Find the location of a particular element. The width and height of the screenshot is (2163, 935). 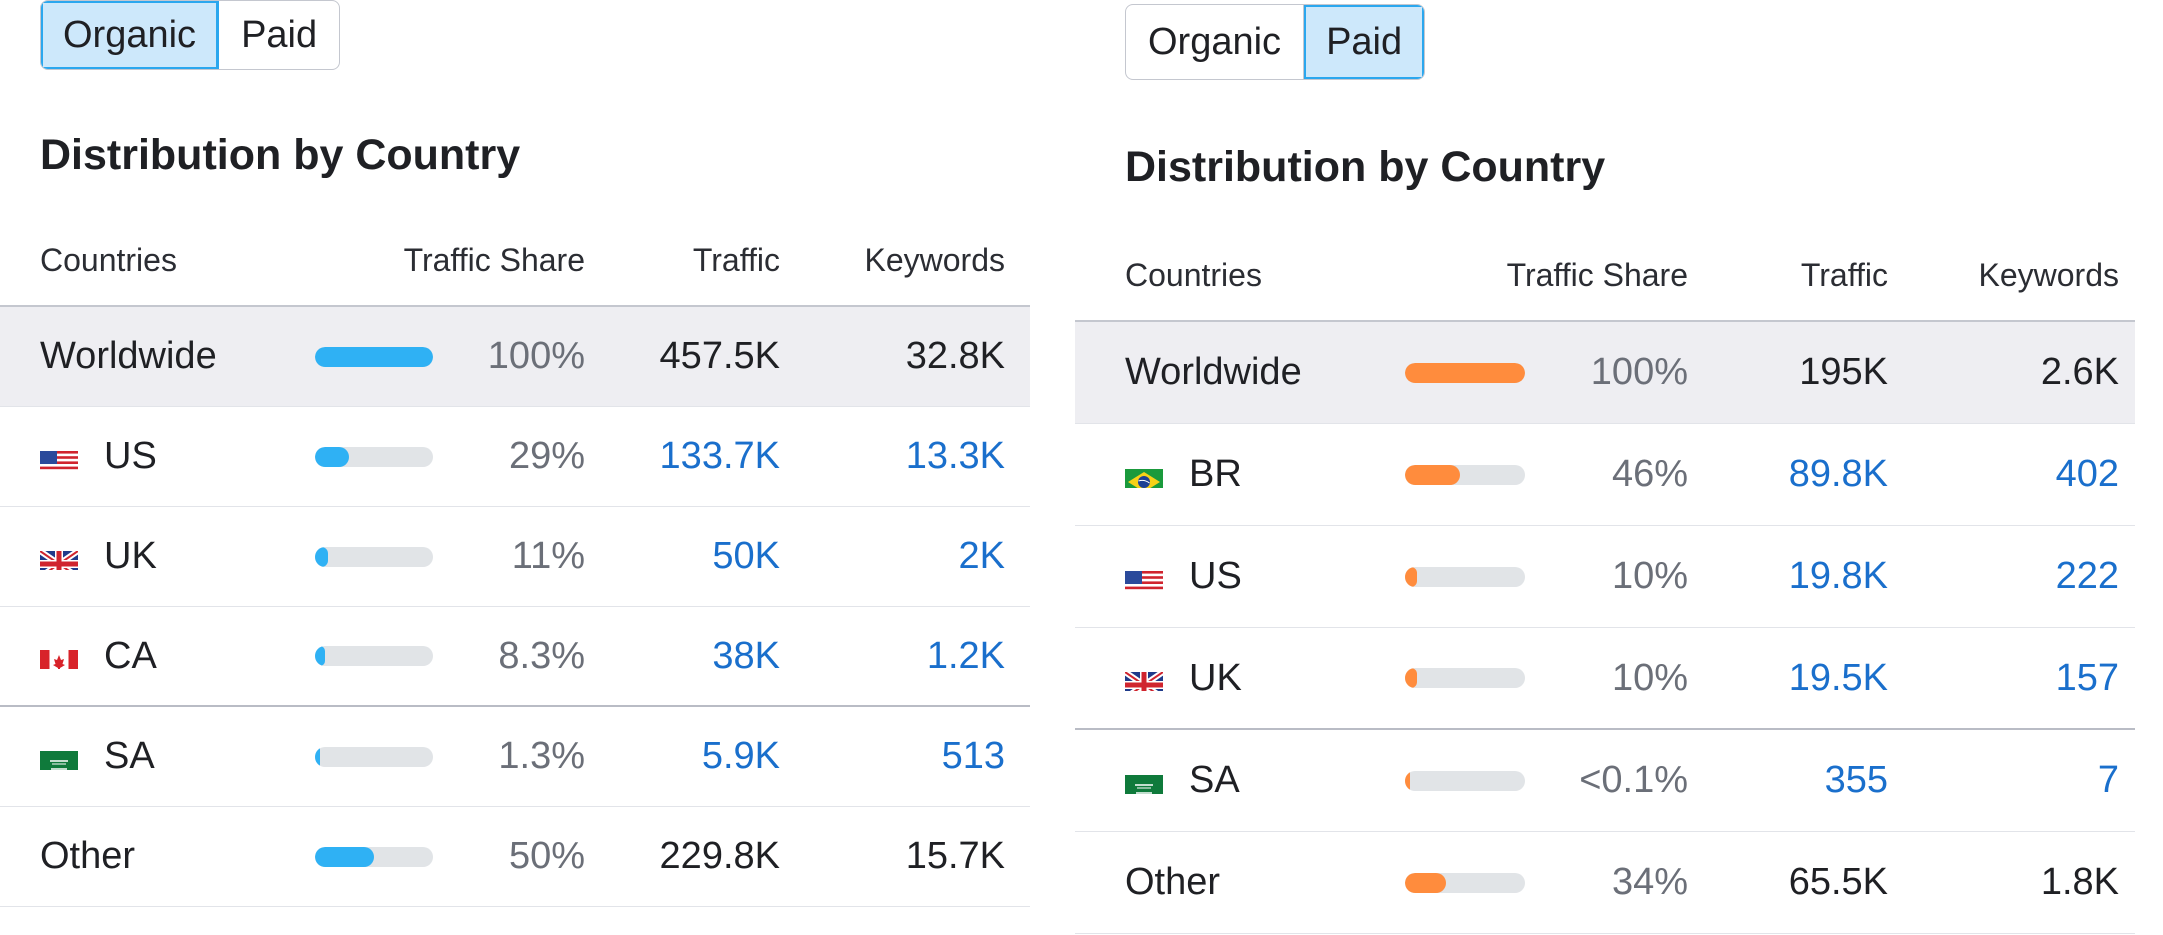

traffic-link: 89.8K is located at coordinates (1838, 474).